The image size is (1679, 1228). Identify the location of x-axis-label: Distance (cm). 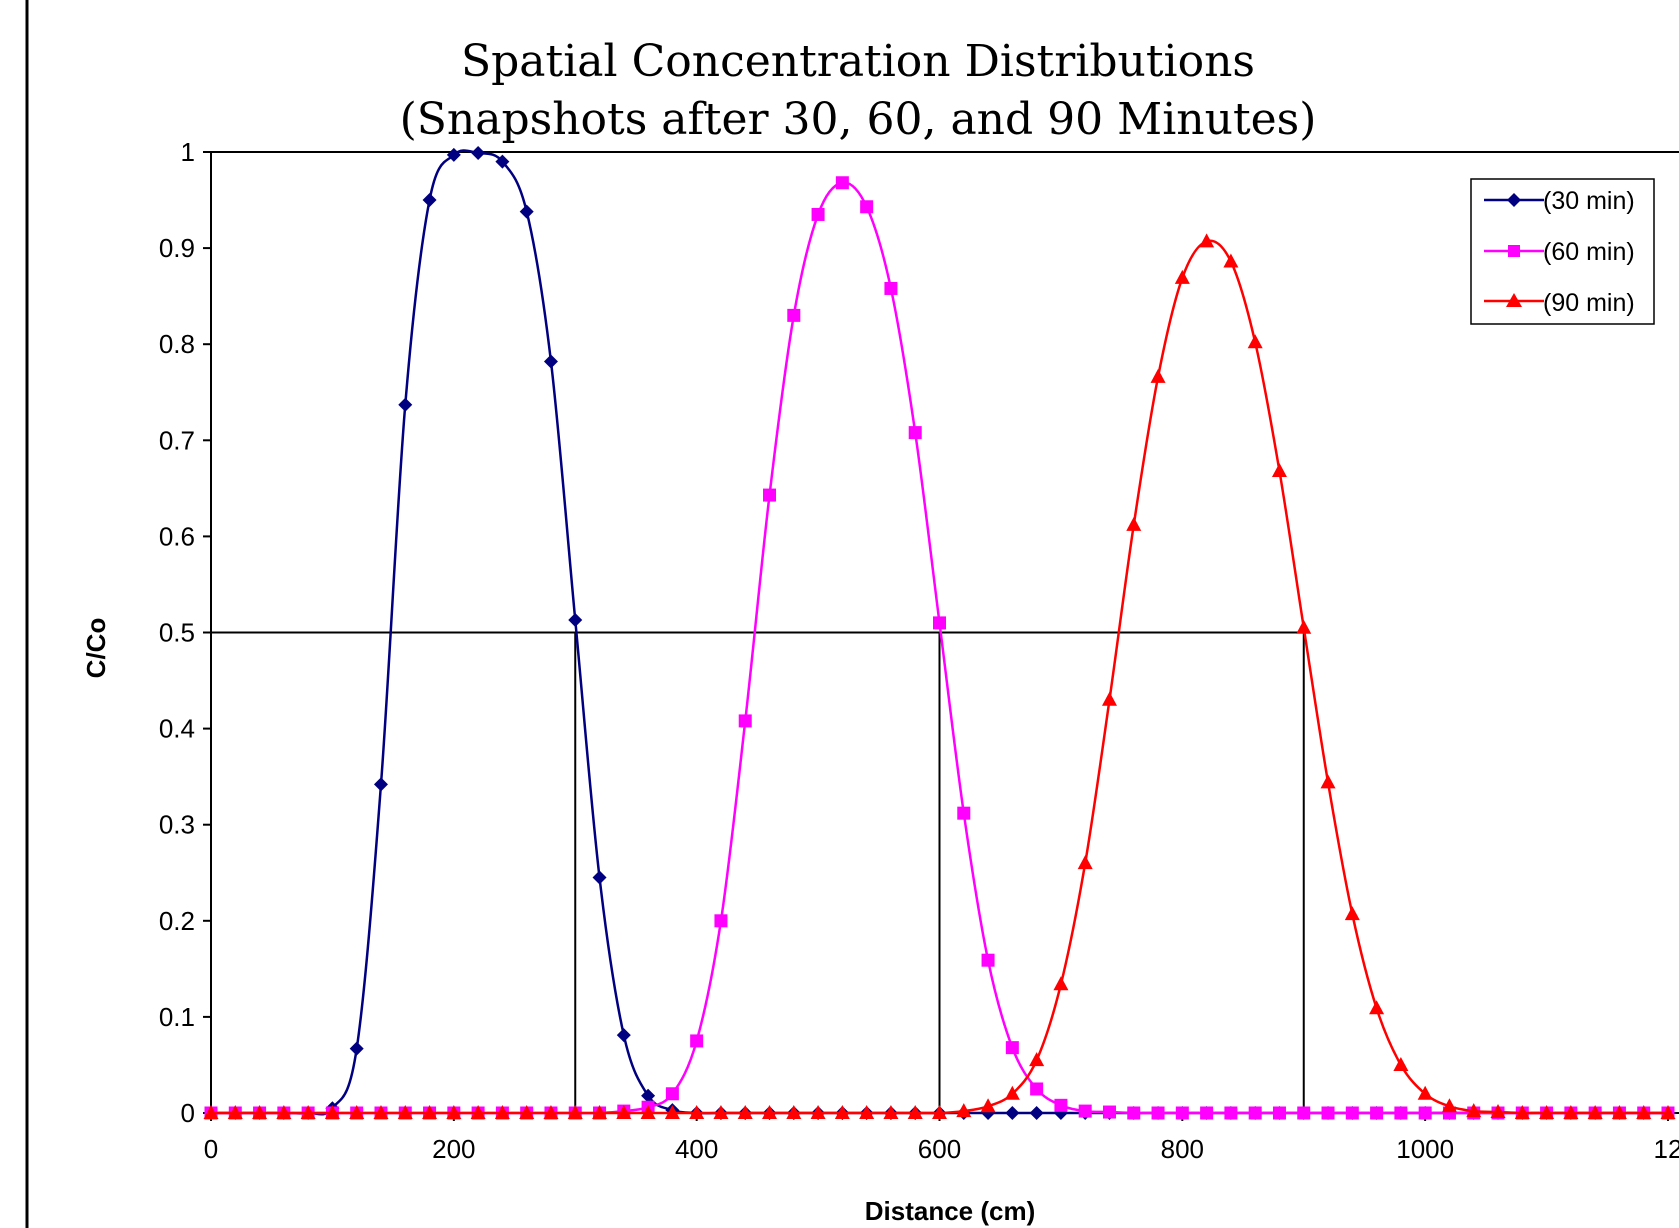
(950, 1211).